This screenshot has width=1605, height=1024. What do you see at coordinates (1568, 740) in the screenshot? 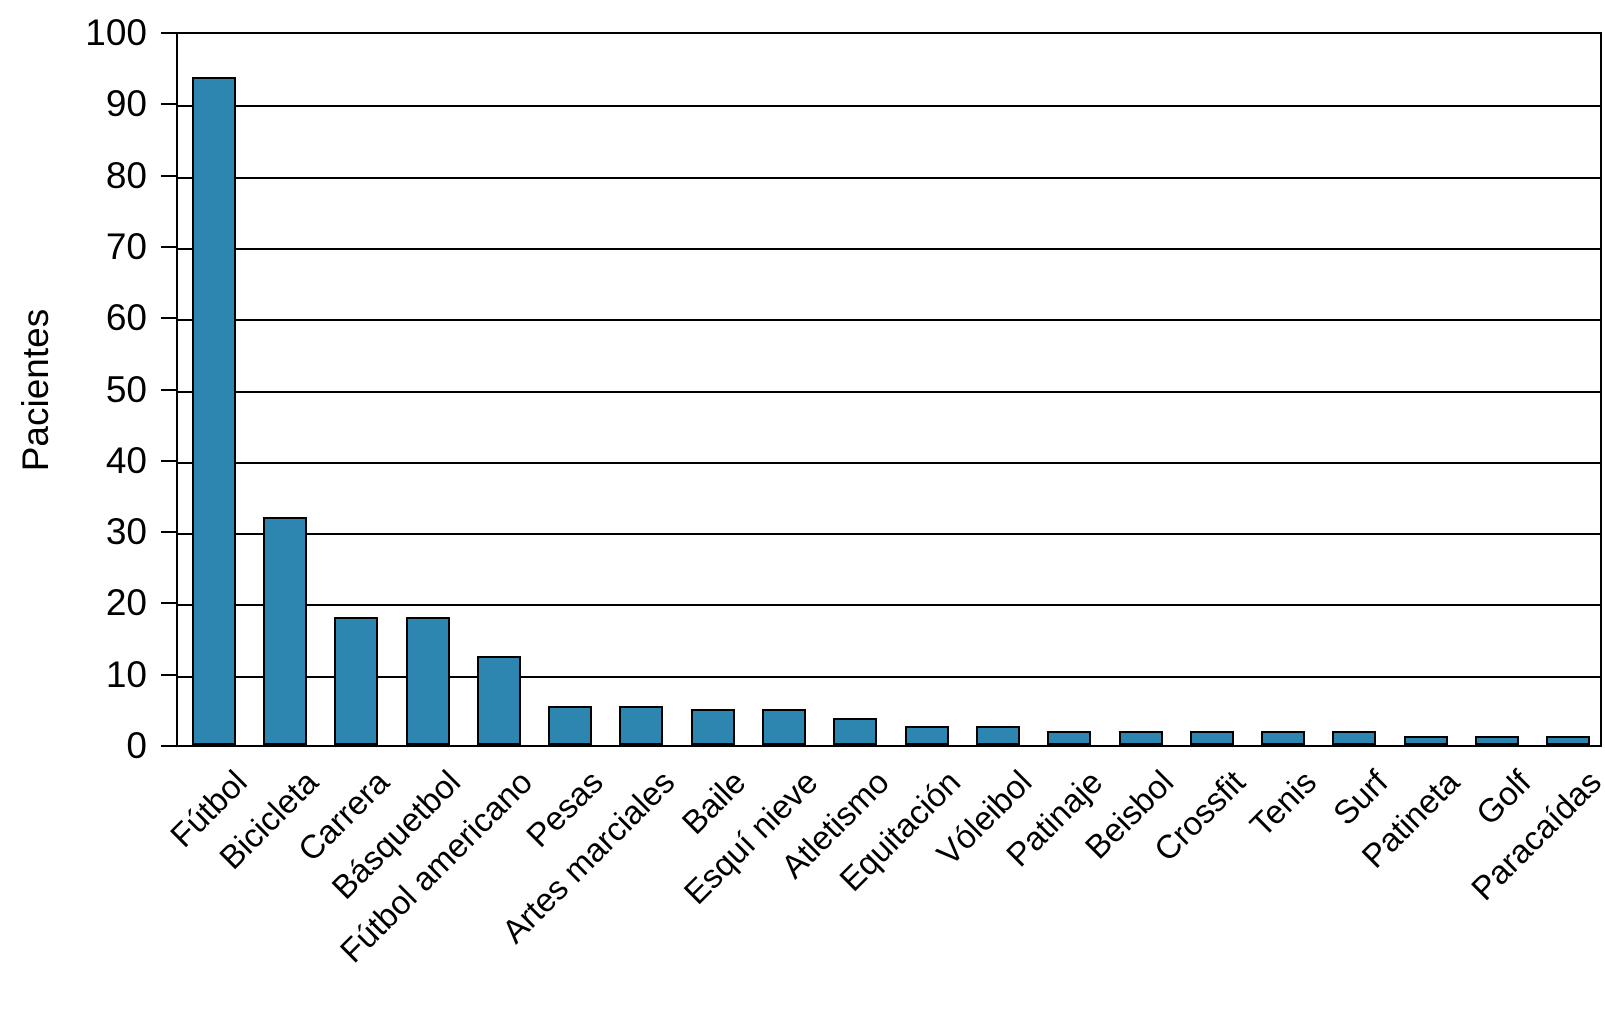
I see `bar-Paracaídas` at bounding box center [1568, 740].